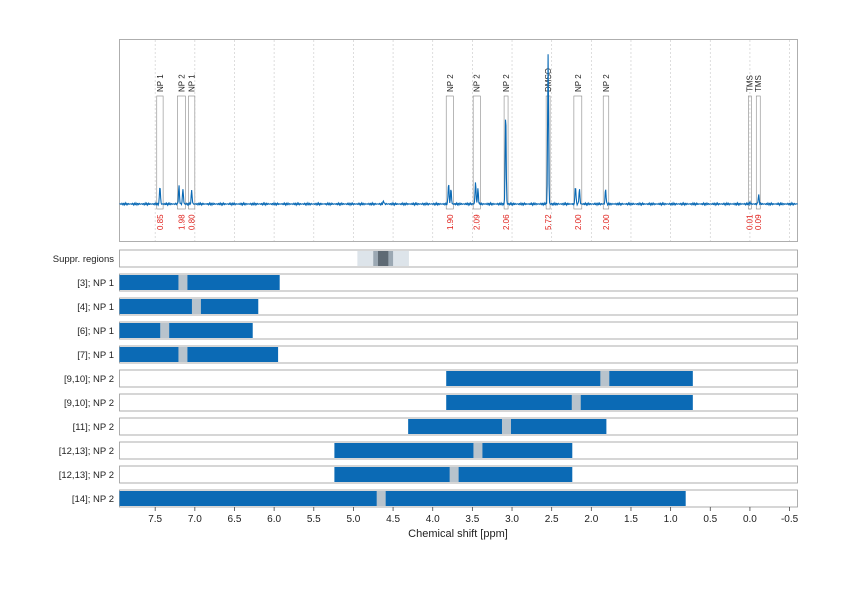 The height and width of the screenshot is (595, 842). Describe the element at coordinates (506, 222) in the screenshot. I see `peak-integration-value: 2.06` at that location.